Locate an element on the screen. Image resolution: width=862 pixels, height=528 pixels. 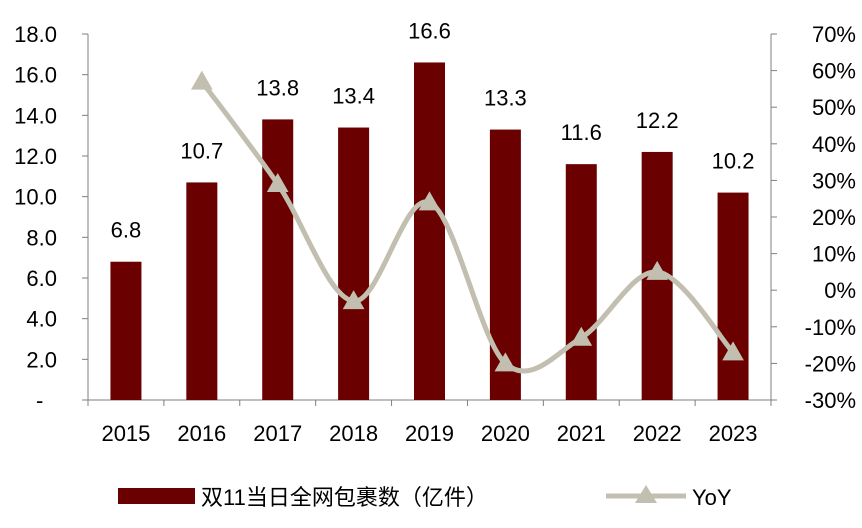
x-tick-label: 2017 is located at coordinates (277, 433).